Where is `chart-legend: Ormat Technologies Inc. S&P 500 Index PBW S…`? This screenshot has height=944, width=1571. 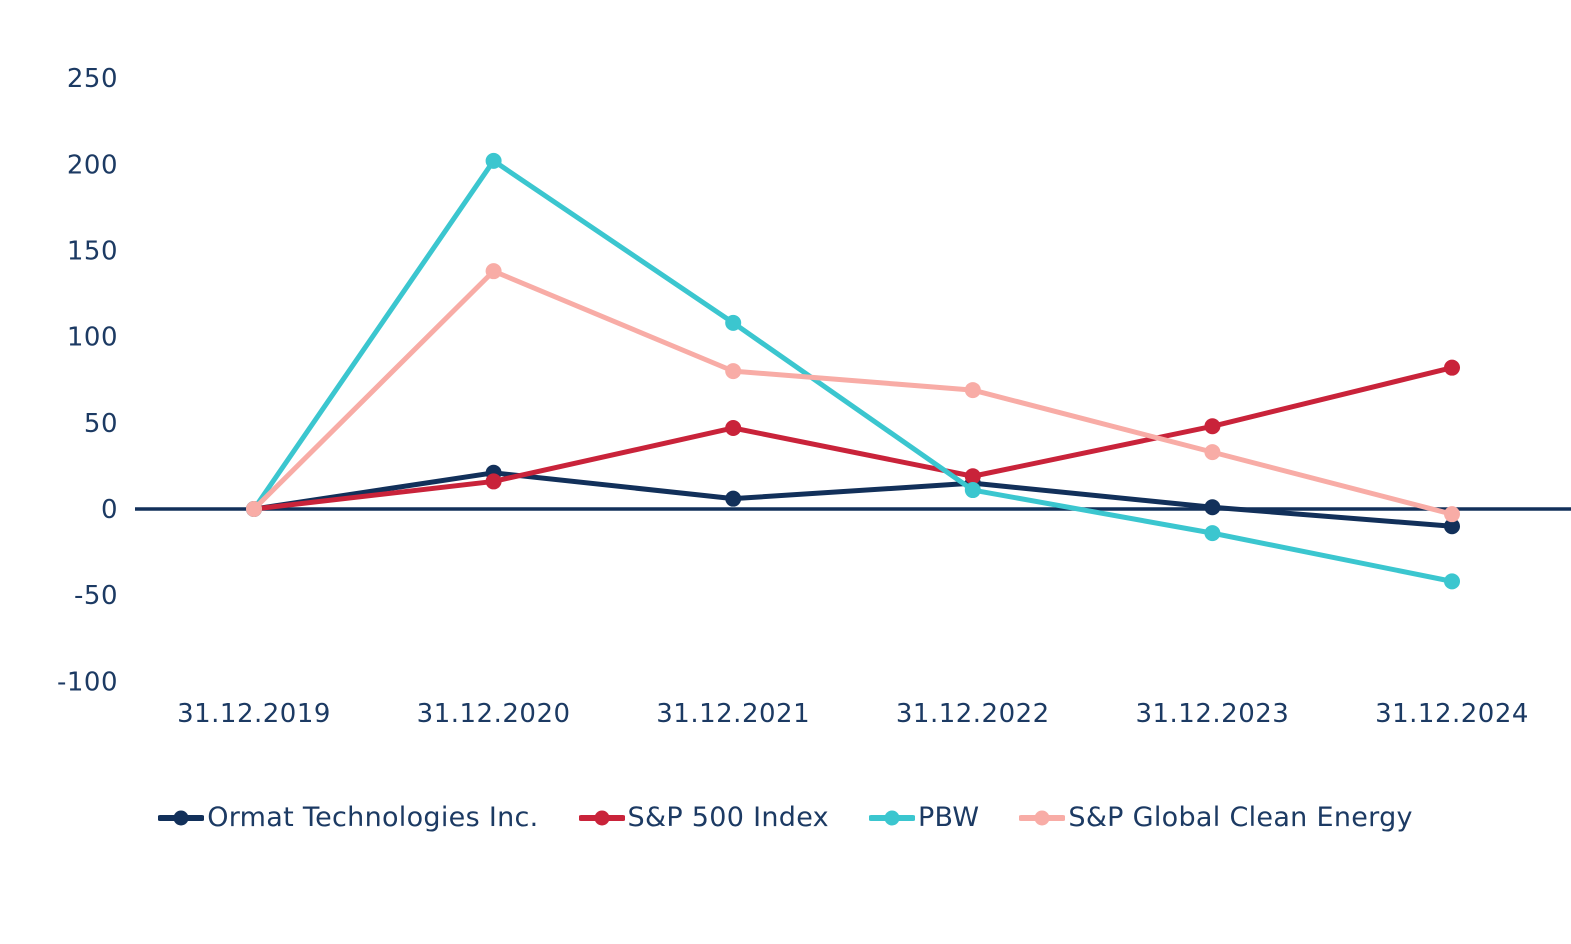
chart-legend: Ormat Technologies Inc. S&P 500 Index PBW S… is located at coordinates (785, 817).